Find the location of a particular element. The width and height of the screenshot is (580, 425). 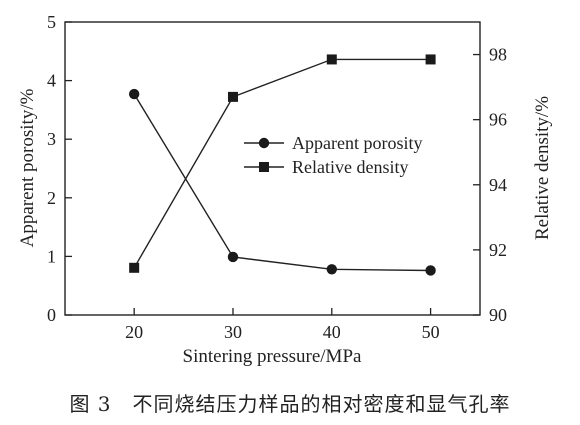

left-tick-label: 2 is located at coordinates (51, 198).